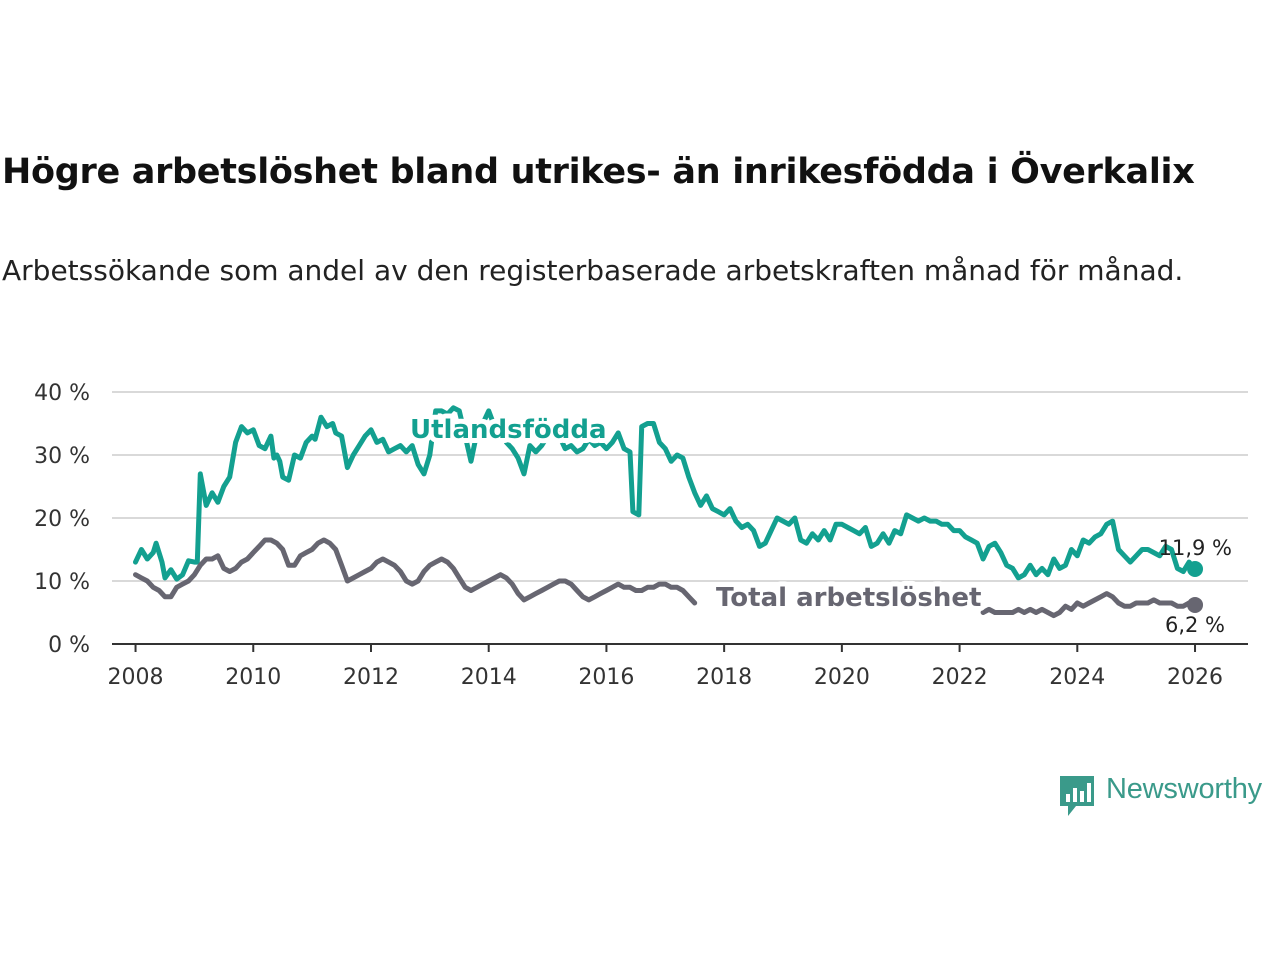  Describe the element at coordinates (1195, 548) in the screenshot. I see `series-foreign-born-end-label: 11,9 %` at that location.